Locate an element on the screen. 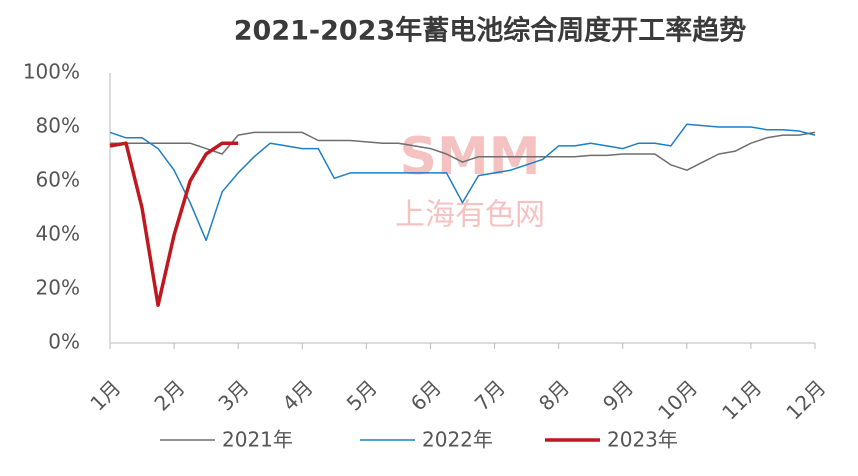 Image resolution: width=858 pixels, height=476 pixels. x-tick-label: 4月 is located at coordinates (298, 395).